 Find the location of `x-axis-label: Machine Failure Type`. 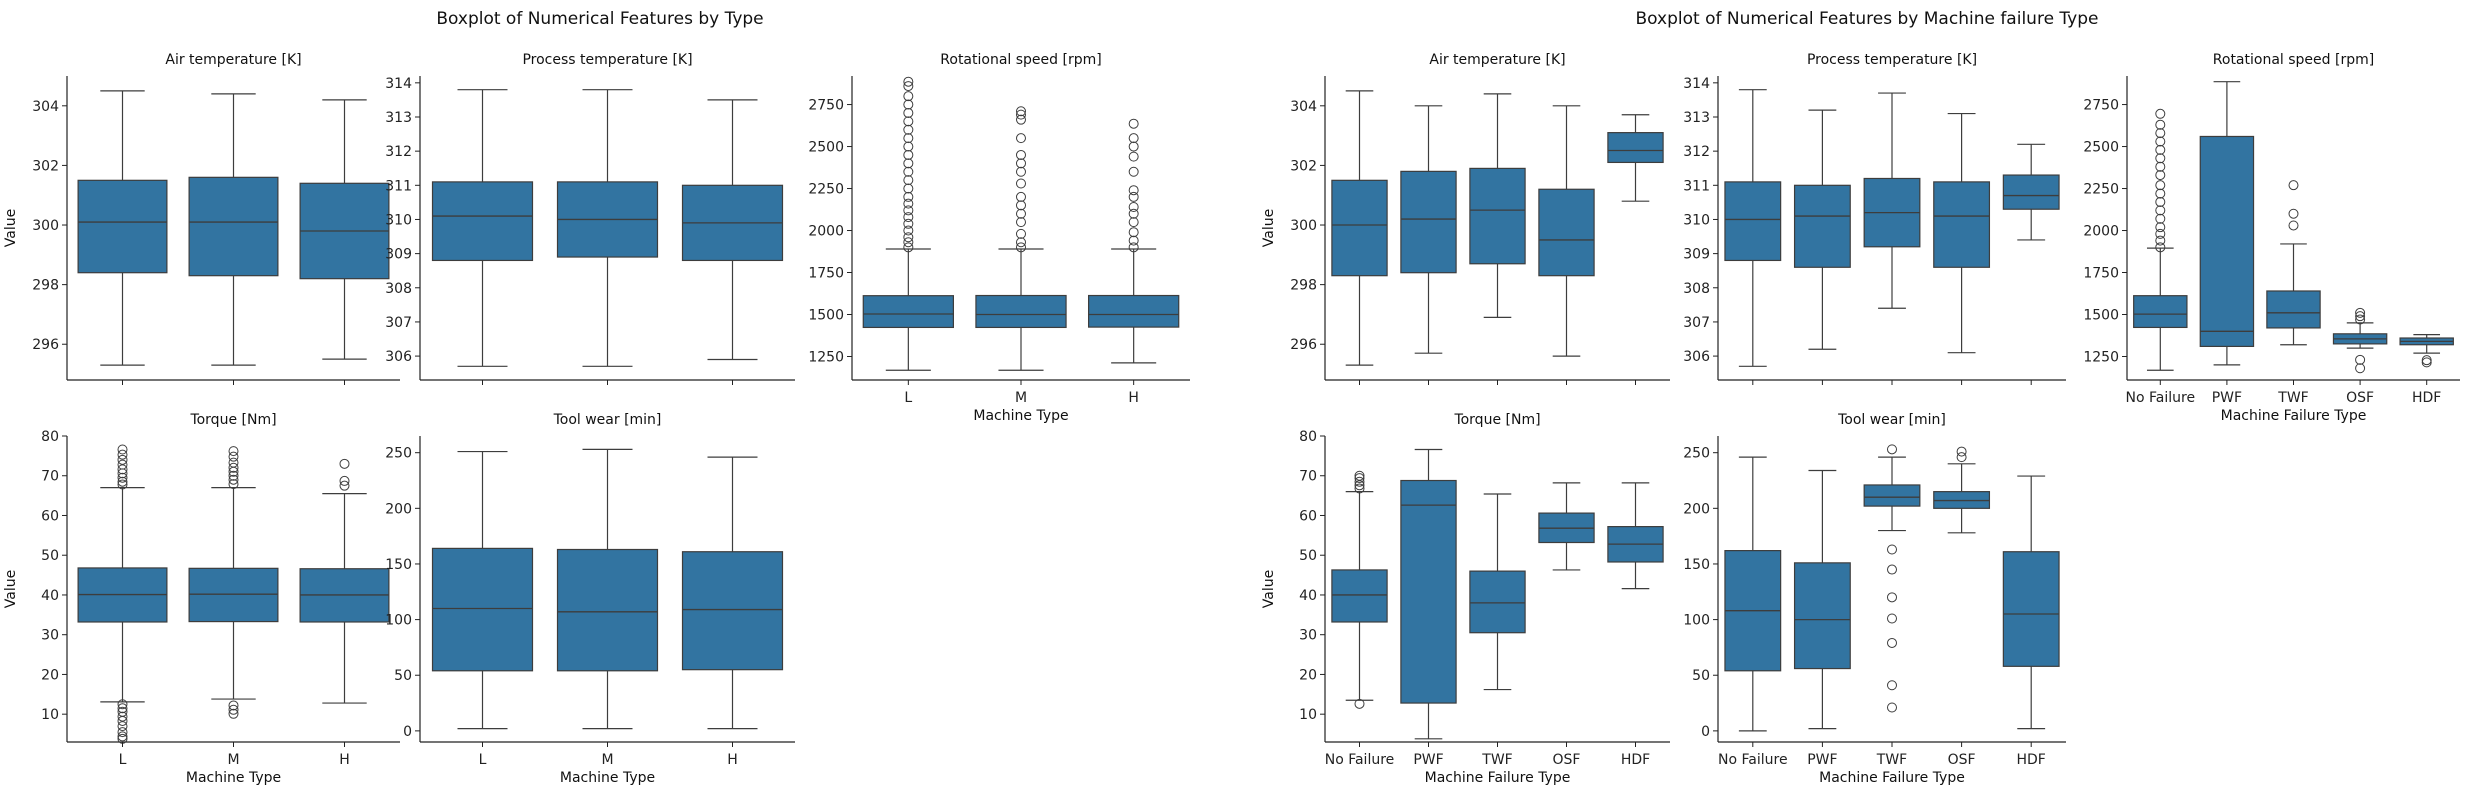

x-axis-label: Machine Failure Type is located at coordinates (2294, 416).